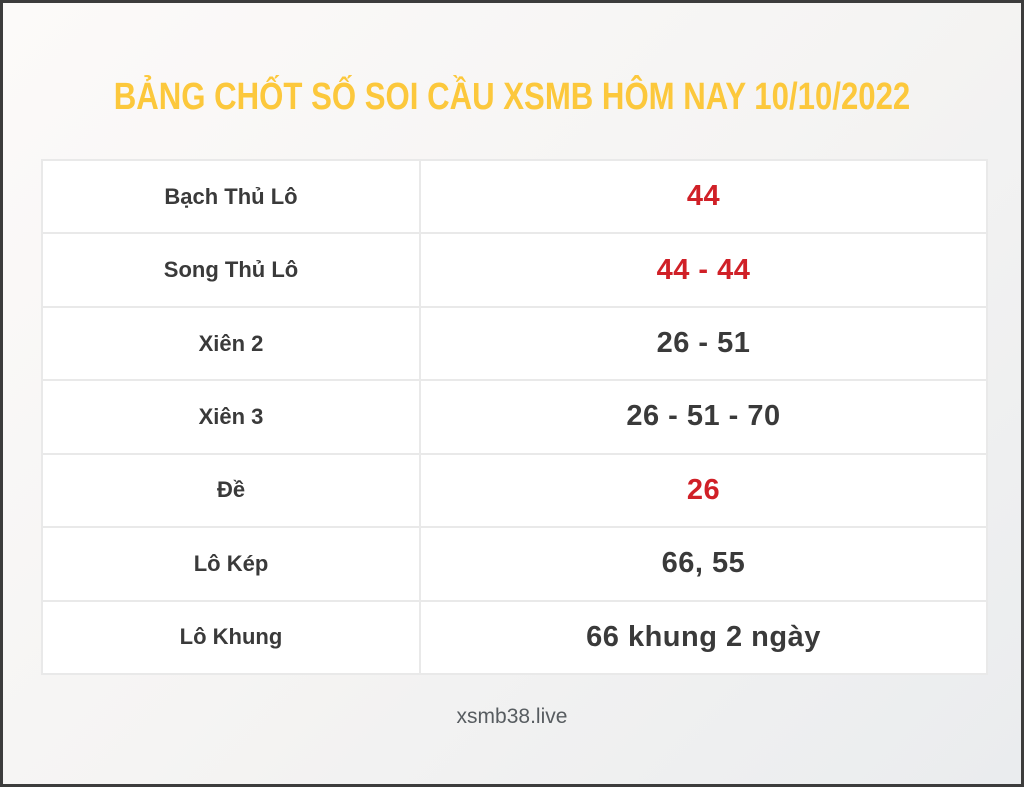 The height and width of the screenshot is (787, 1024). Describe the element at coordinates (703, 417) in the screenshot. I see `row-value: 26 - 51 - 70` at that location.